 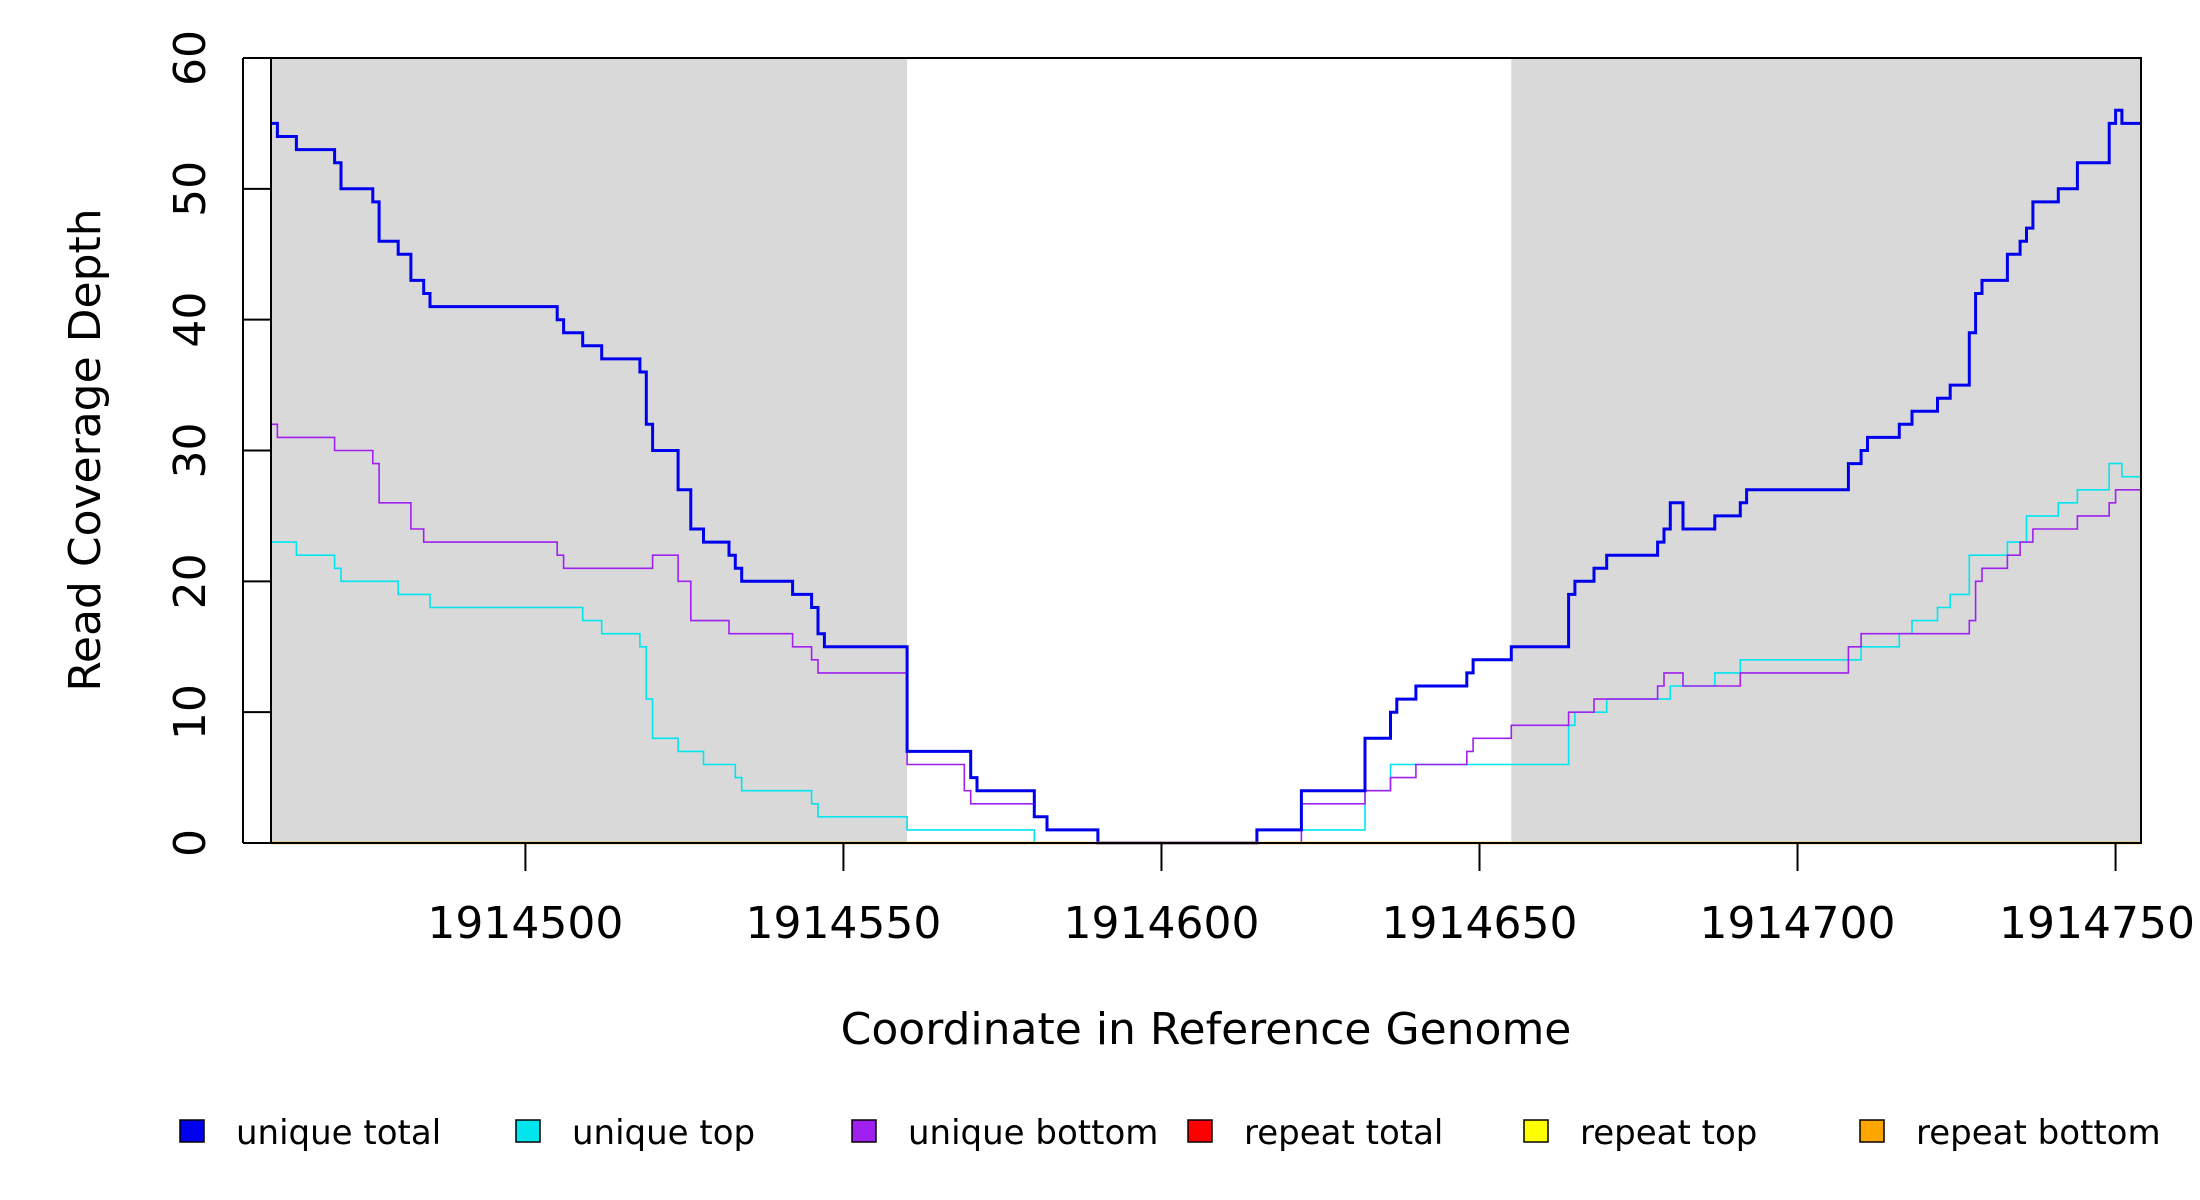 I want to click on x-tick-label: 1914750, so click(x=2097, y=923).